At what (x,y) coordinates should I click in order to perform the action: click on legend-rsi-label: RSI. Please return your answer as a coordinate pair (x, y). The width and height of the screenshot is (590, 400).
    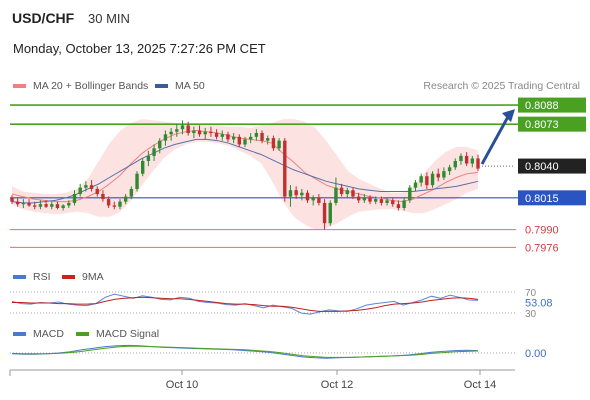
    Looking at the image, I should click on (42, 277).